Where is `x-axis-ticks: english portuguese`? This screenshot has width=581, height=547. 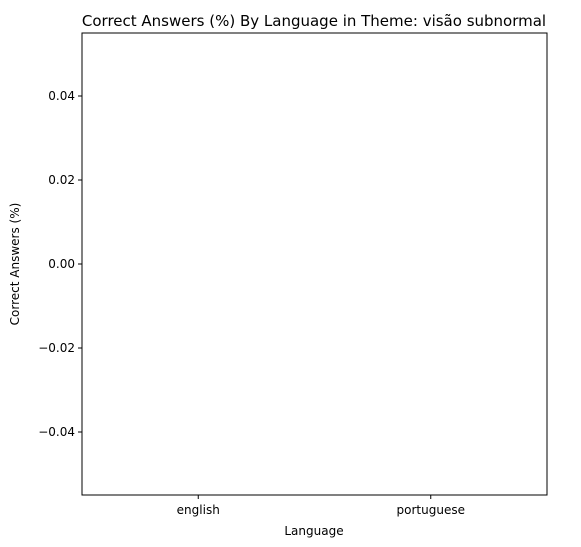
x-axis-ticks: english portuguese is located at coordinates (321, 506).